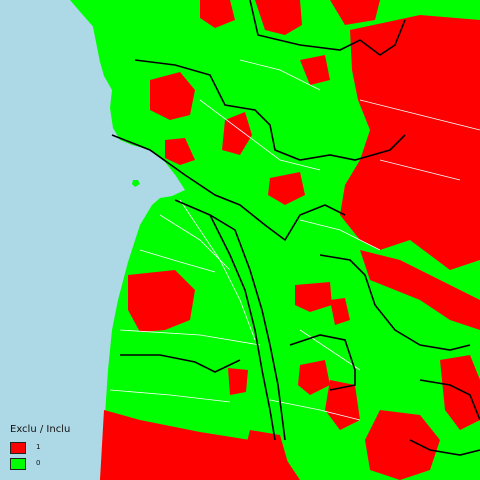 The width and height of the screenshot is (480, 480). I want to click on peninsula-north, so click(100, 41).